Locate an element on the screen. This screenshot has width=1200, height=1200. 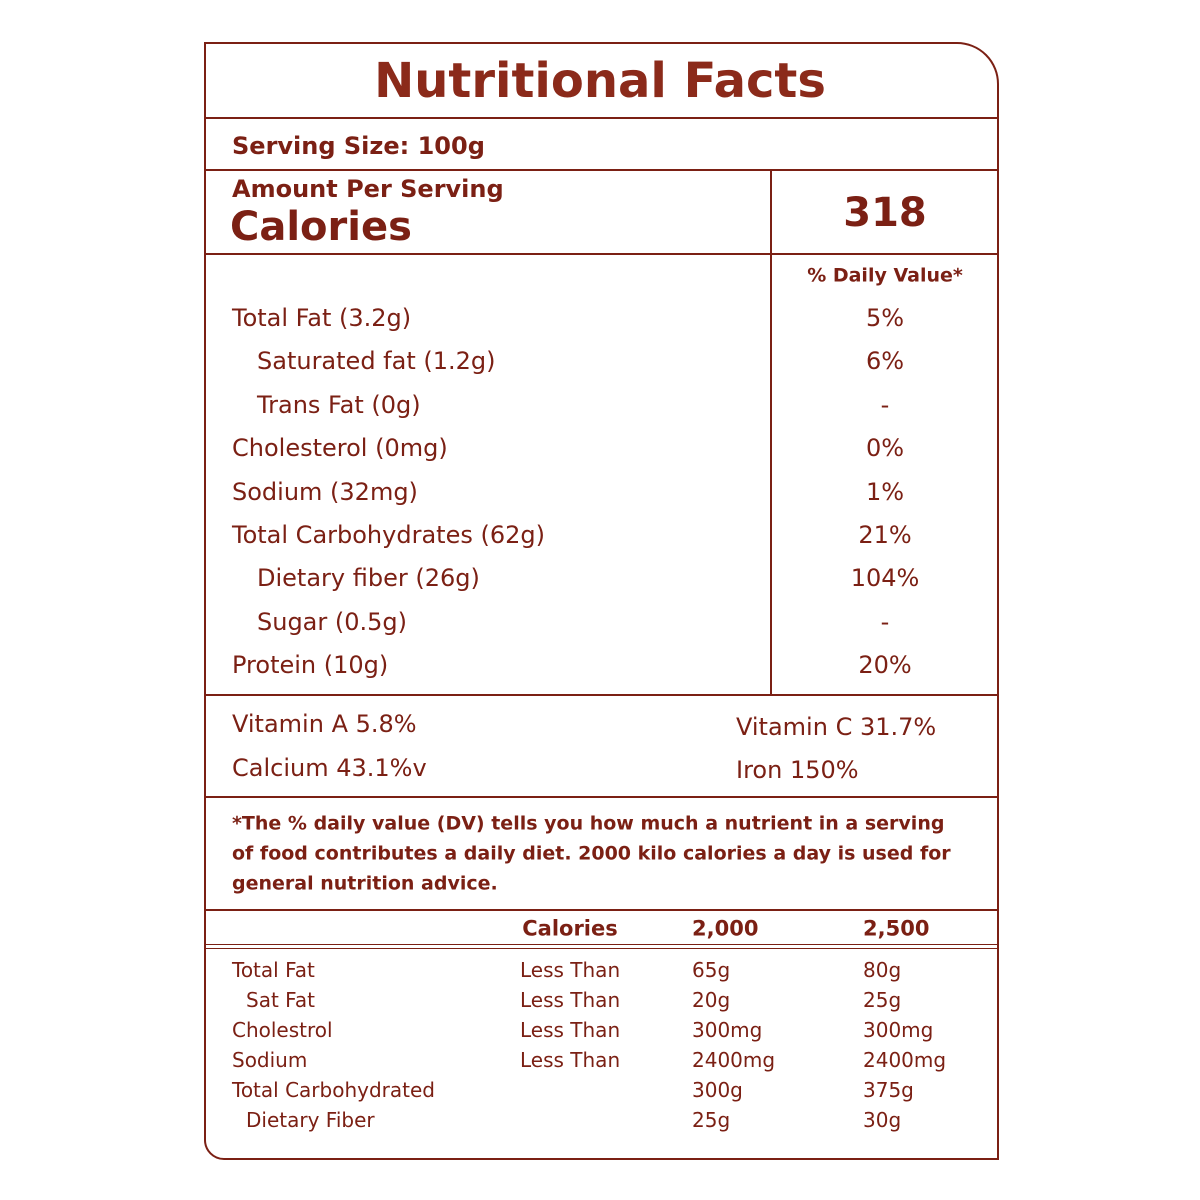
nutrient-label: Sugar (0.5g) is located at coordinates (332, 621).